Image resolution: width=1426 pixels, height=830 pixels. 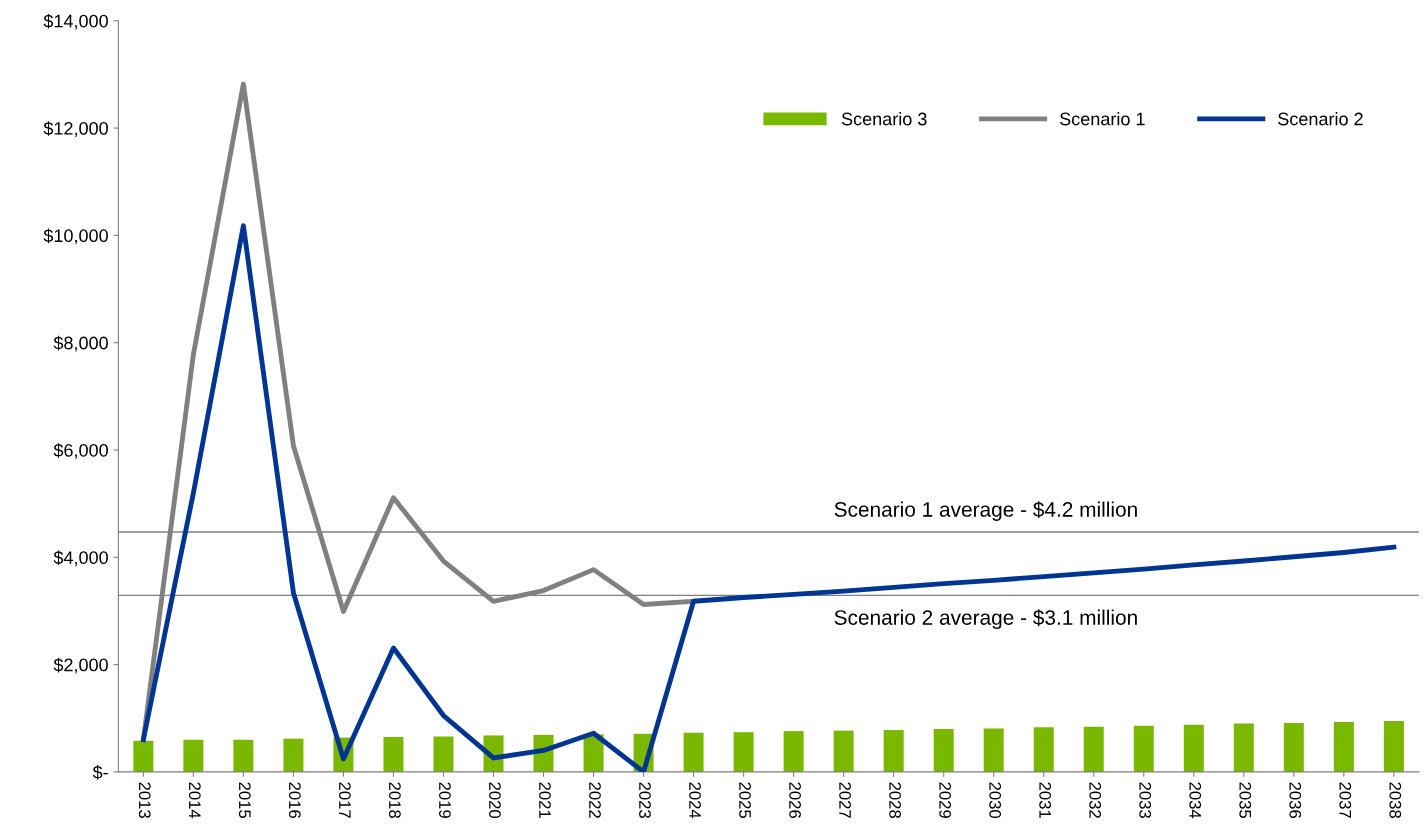 What do you see at coordinates (495, 800) in the screenshot?
I see `x-tick-label: 2020` at bounding box center [495, 800].